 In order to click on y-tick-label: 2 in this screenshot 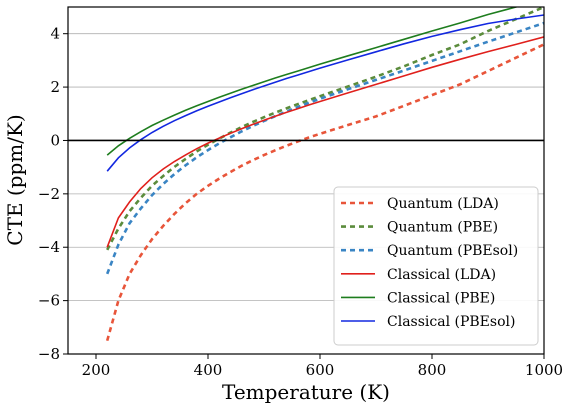, I will do `click(55, 87)`.